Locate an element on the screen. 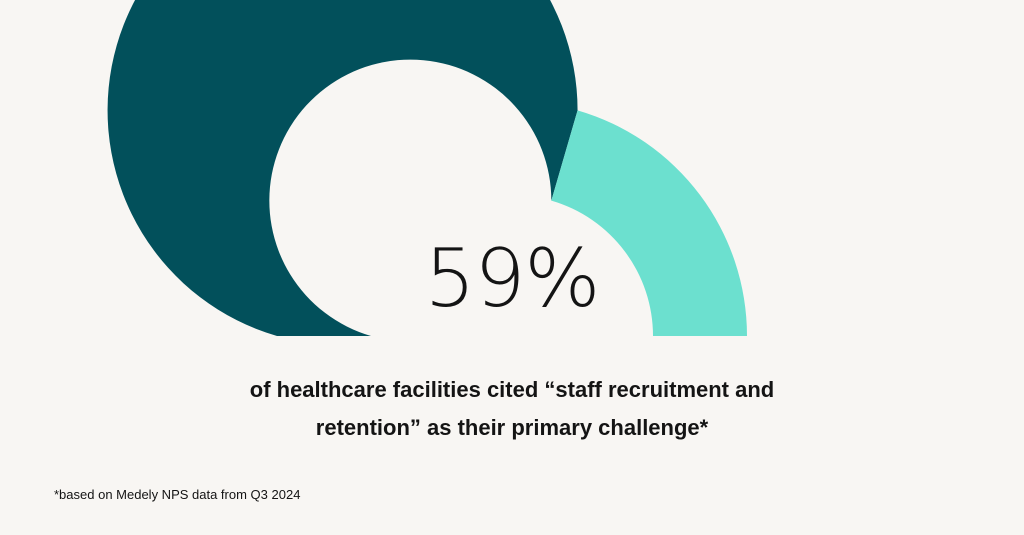 The image size is (1024, 535). gauge-value-label: 59% is located at coordinates (512, 278).